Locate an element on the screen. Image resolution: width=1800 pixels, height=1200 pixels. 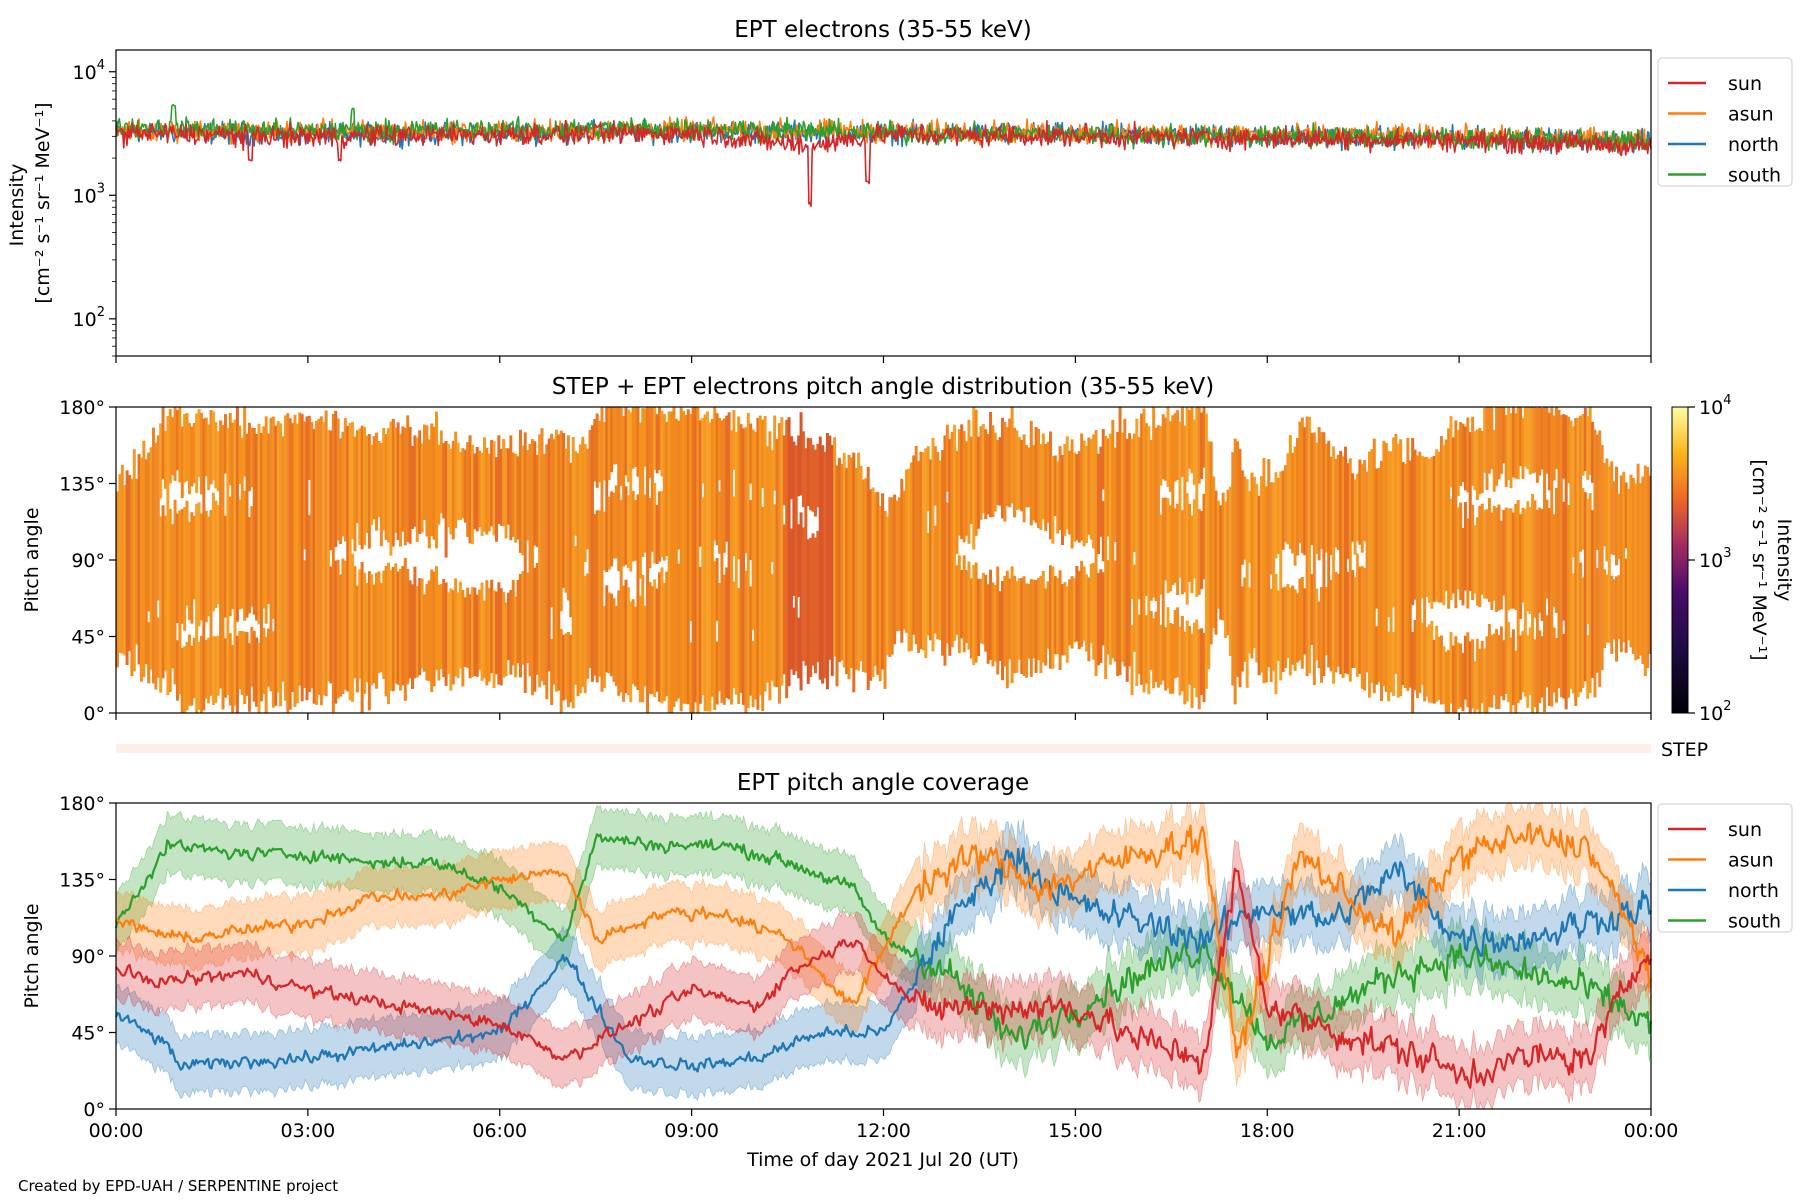
panel2-y-tick-label: 135° is located at coordinates (82, 485).